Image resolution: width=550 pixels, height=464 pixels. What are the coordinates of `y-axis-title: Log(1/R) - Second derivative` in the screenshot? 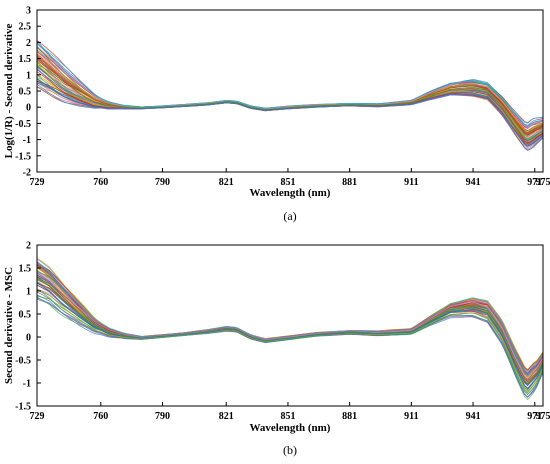 It's located at (9, 91).